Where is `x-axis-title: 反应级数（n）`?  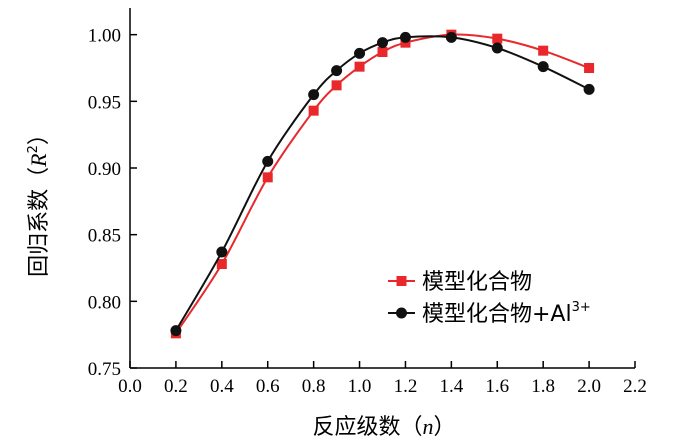 x-axis-title: 反应级数（n） is located at coordinates (383, 427).